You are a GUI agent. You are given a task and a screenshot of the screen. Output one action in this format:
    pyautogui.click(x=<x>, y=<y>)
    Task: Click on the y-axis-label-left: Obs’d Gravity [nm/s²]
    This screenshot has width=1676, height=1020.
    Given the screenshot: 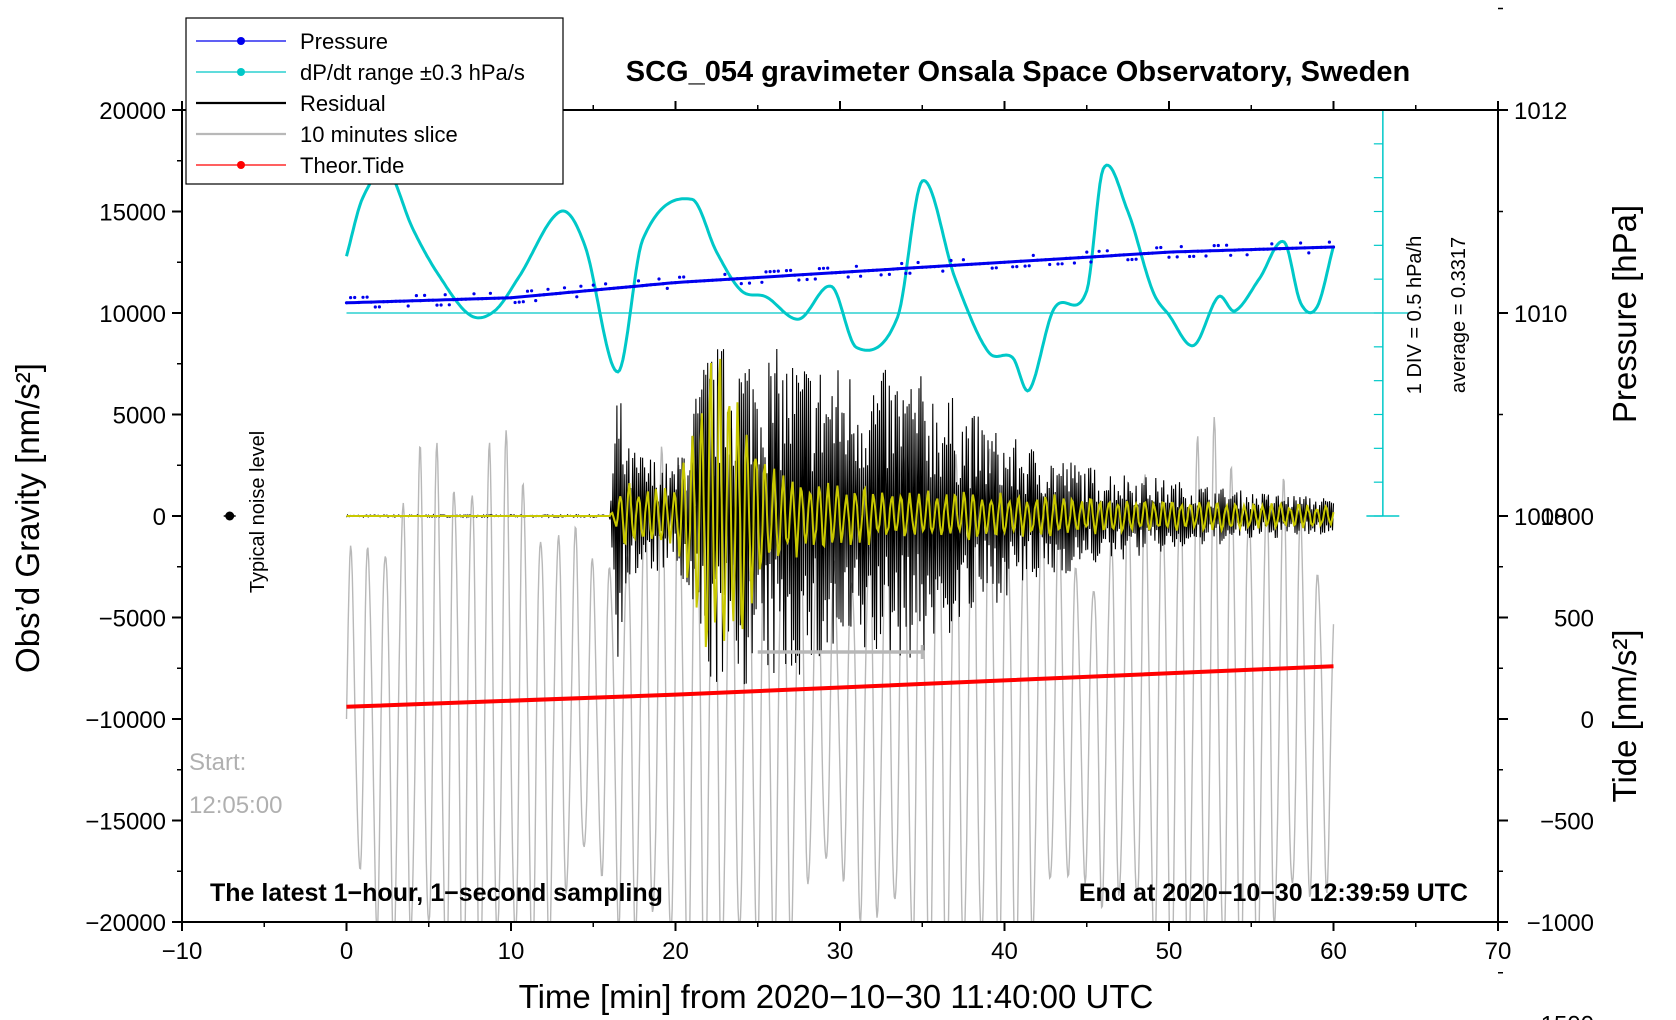 What is the action you would take?
    pyautogui.click(x=27, y=518)
    